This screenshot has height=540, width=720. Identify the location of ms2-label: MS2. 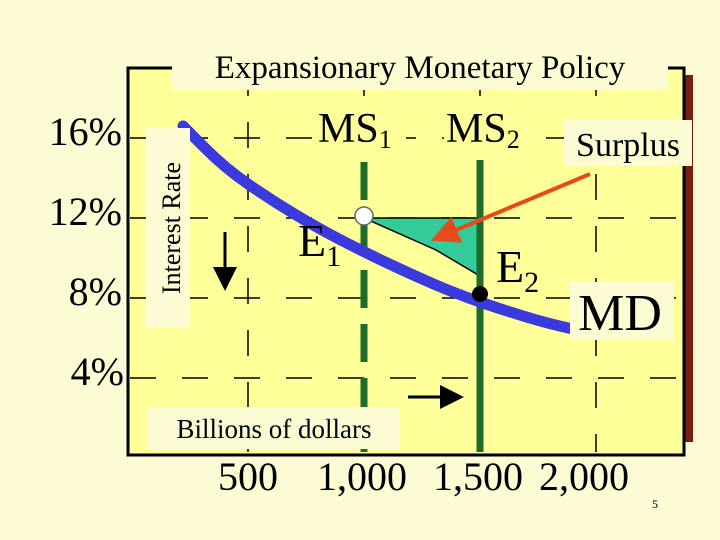
(483, 130).